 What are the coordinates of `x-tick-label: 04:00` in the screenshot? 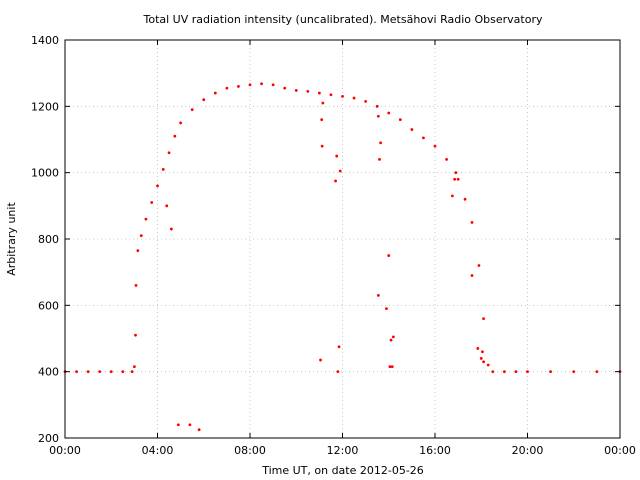 It's located at (158, 450).